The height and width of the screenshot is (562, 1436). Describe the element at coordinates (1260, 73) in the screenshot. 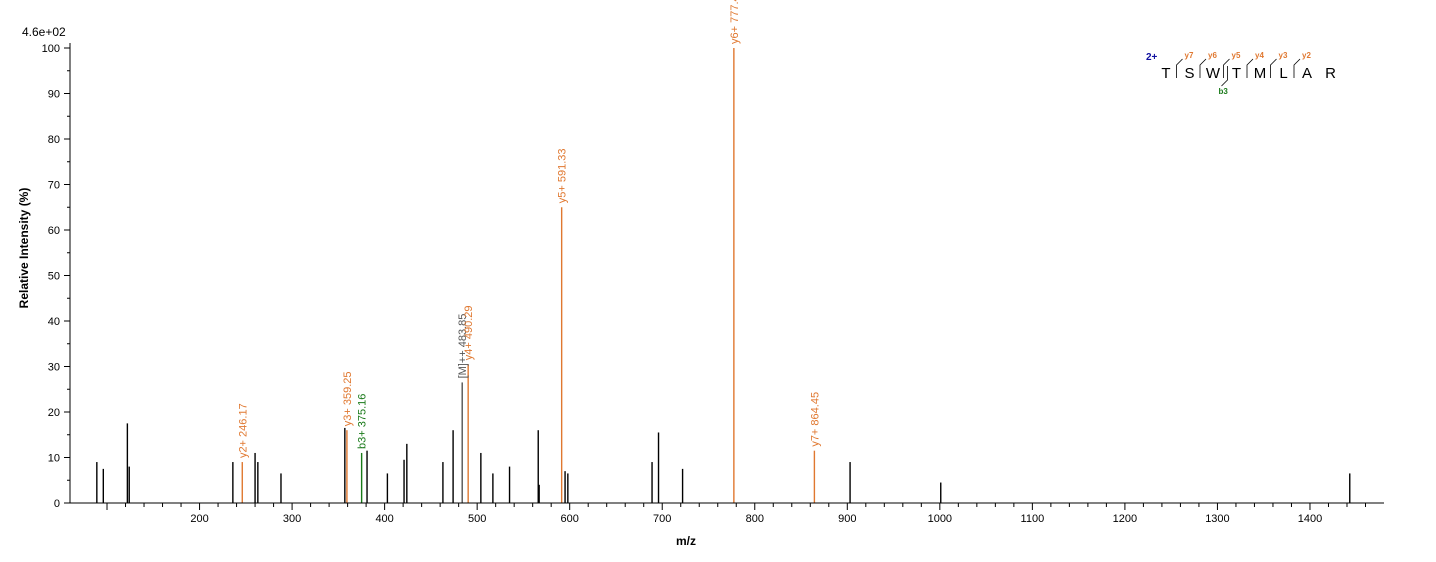

I see `sequence-residue: M` at that location.